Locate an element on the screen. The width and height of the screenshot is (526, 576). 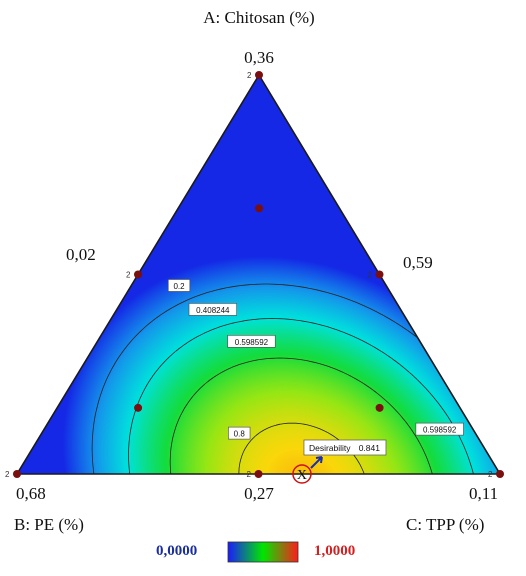
edge-bottom-value: 0,27 is located at coordinates (259, 493).